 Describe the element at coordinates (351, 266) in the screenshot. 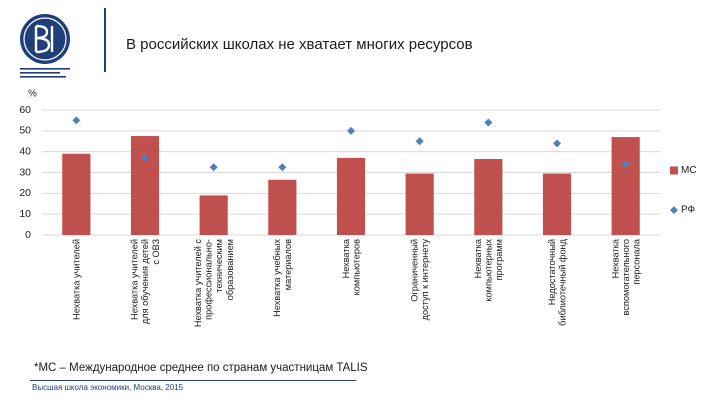

I see `x-tick-label: Нехваткакомпьютеров` at that location.